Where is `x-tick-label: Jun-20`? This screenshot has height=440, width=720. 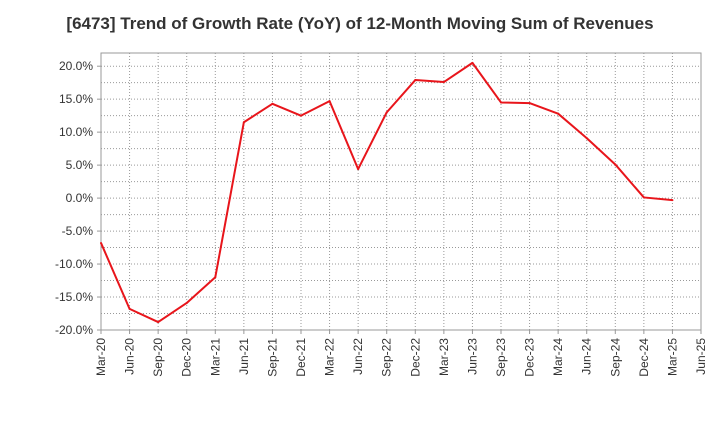 x-tick-label: Jun-20 is located at coordinates (130, 356).